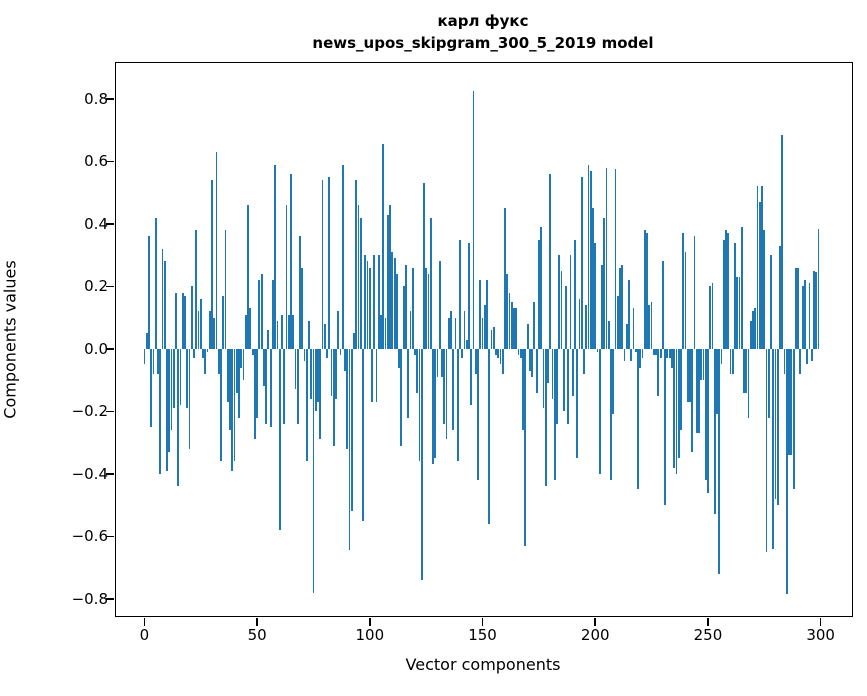  Describe the element at coordinates (483, 21) in the screenshot. I see `chart-title-line1: карл фукс` at that location.